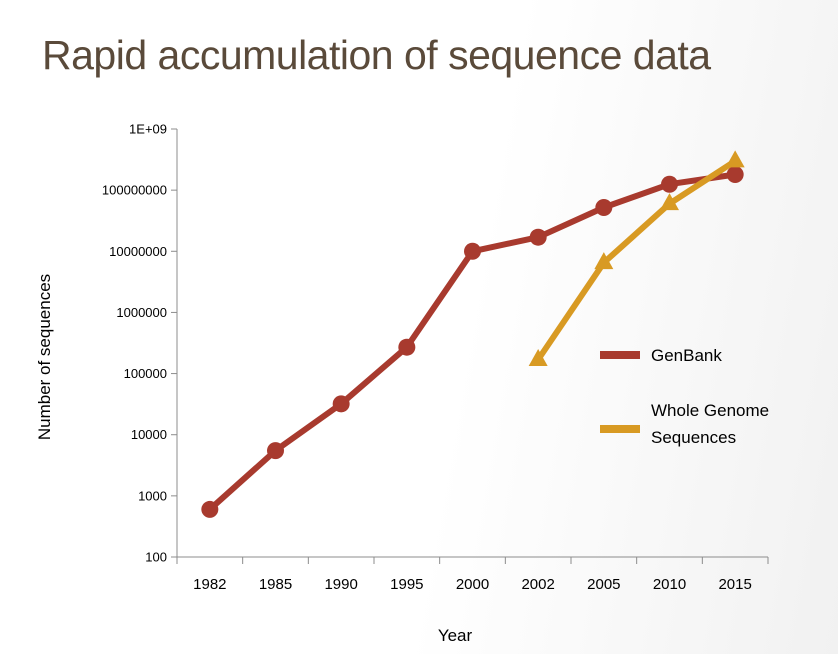  What do you see at coordinates (152, 495) in the screenshot?
I see `y-tick-label: 1000` at bounding box center [152, 495].